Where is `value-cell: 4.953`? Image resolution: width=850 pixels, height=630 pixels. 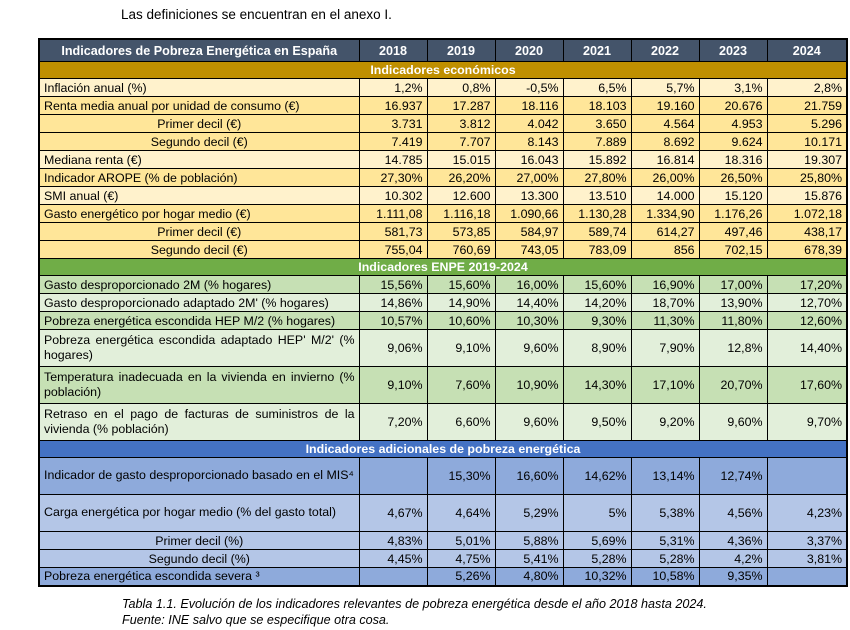 value-cell: 4.953 is located at coordinates (733, 123).